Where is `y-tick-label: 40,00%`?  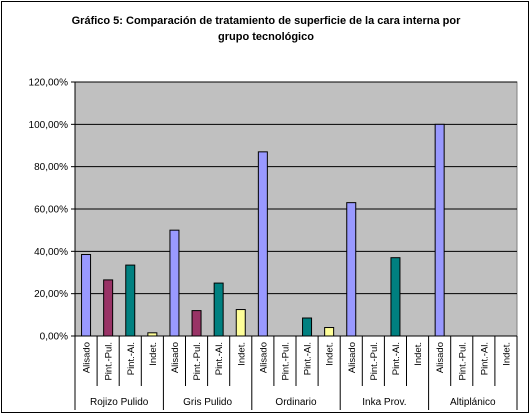
y-tick-label: 40,00% is located at coordinates (51, 252).